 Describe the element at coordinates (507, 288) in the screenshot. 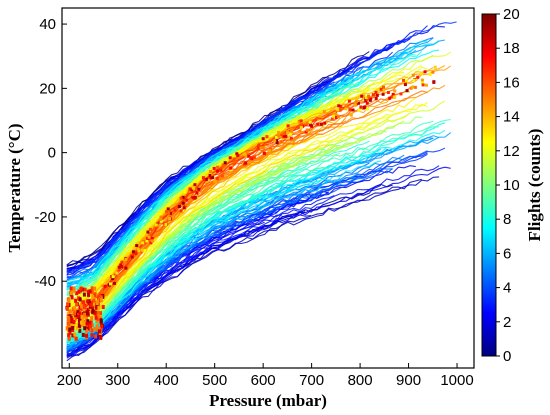

I see `colorbar-tick-label: 4` at that location.